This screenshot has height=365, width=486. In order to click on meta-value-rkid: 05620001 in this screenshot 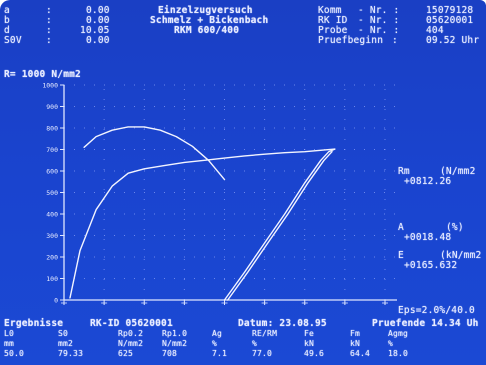, I will do `click(450, 20)`.